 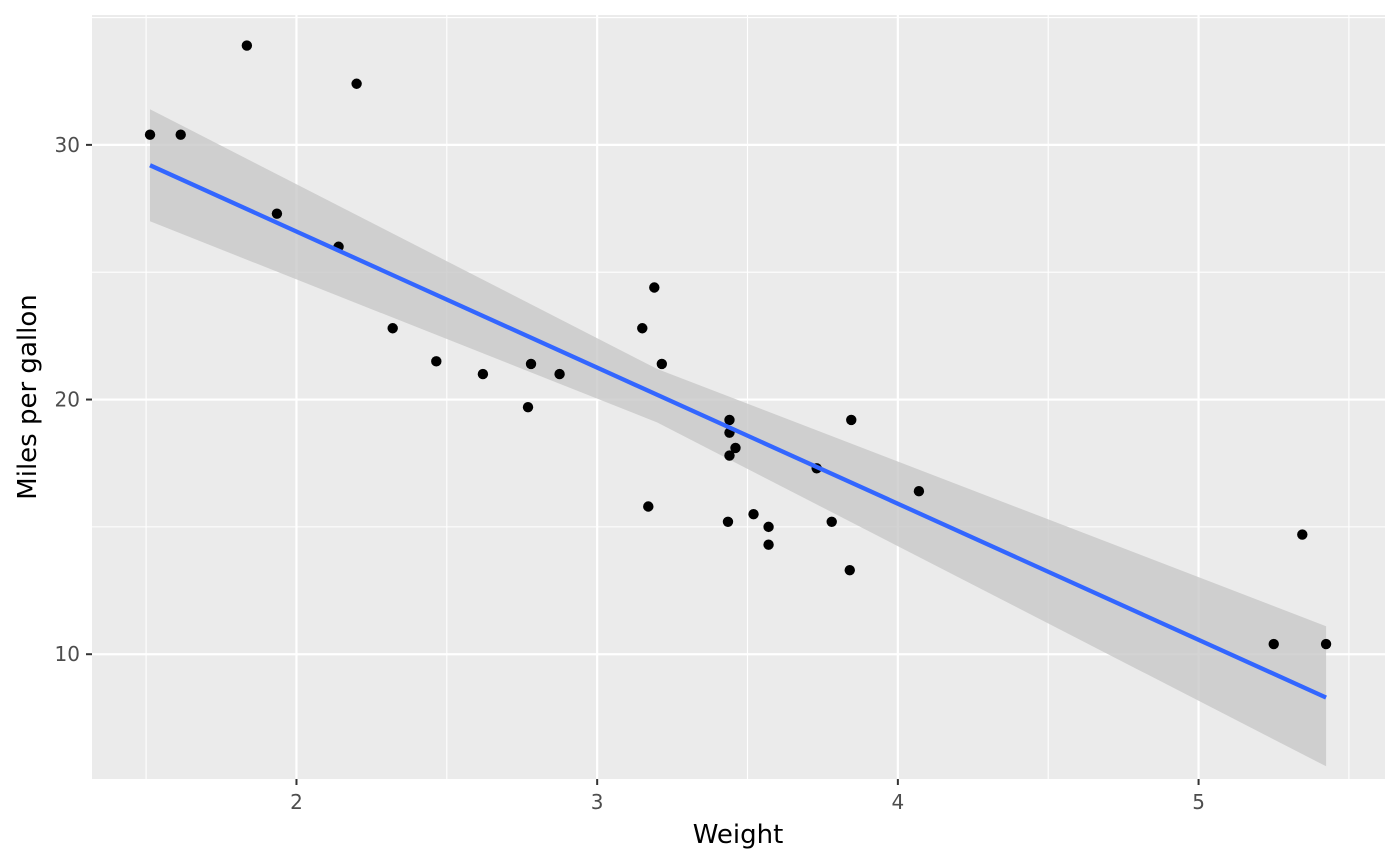 What do you see at coordinates (747, 796) in the screenshot?
I see `x-axis-ticks: 2 3 4 5` at bounding box center [747, 796].